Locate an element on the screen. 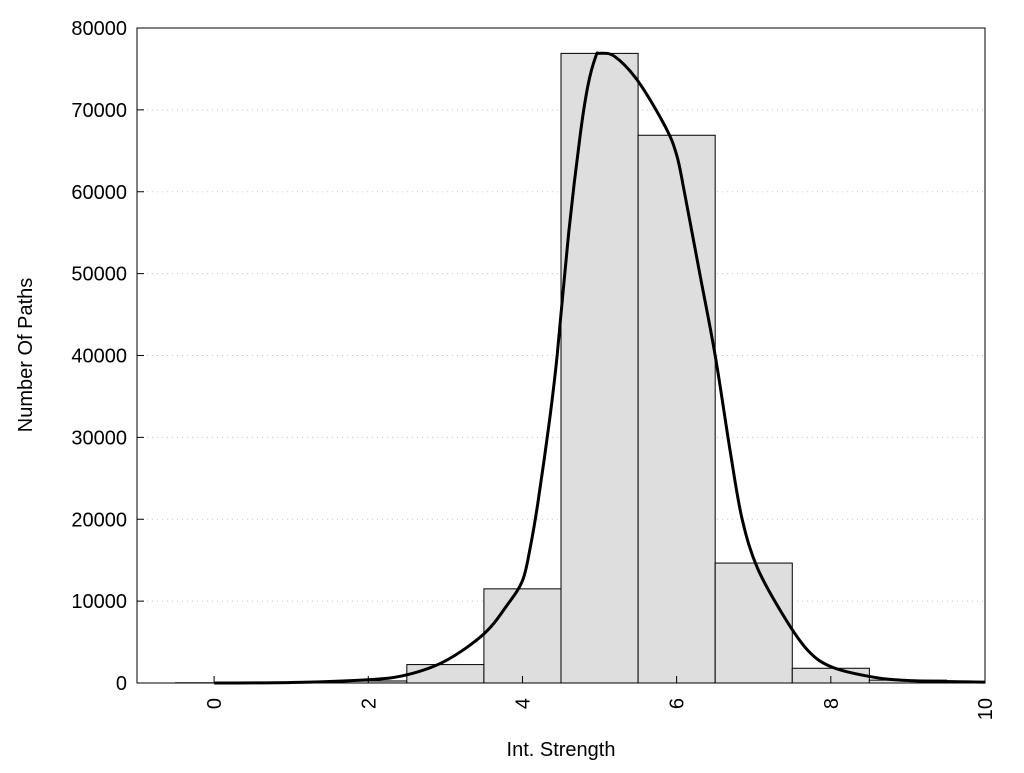  x-tick-label: 4 is located at coordinates (523, 703).